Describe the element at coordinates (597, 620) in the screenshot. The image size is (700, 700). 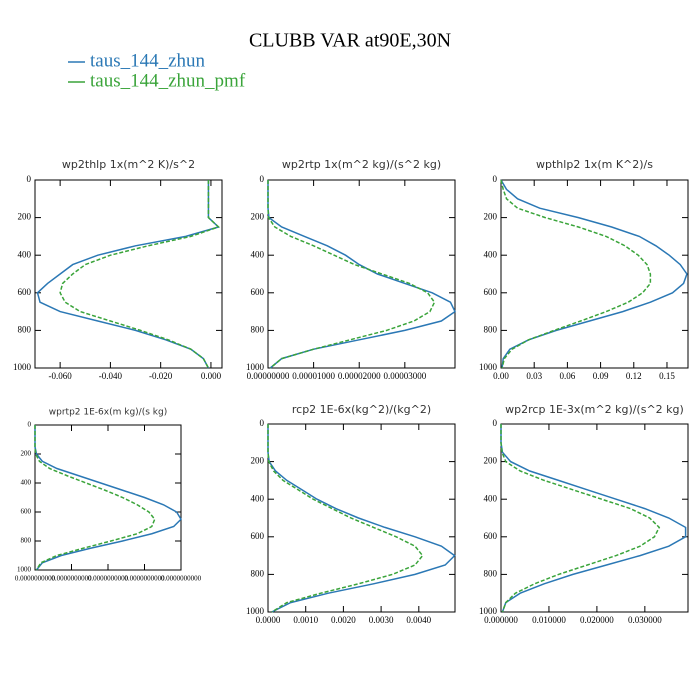
I see `x-tick-label: 0.020000` at that location.